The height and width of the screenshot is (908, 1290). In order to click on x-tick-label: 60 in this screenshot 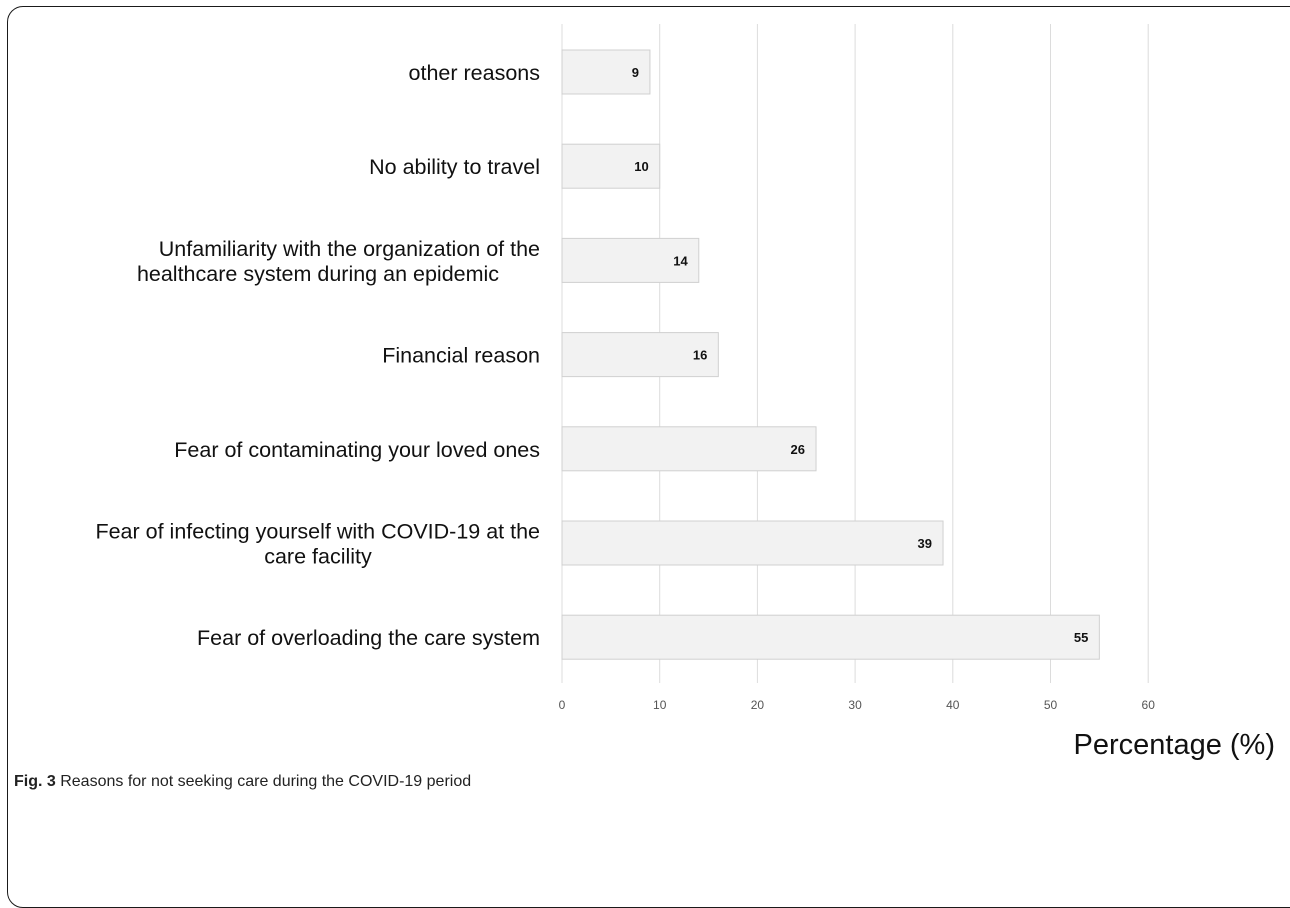, I will do `click(1149, 705)`.